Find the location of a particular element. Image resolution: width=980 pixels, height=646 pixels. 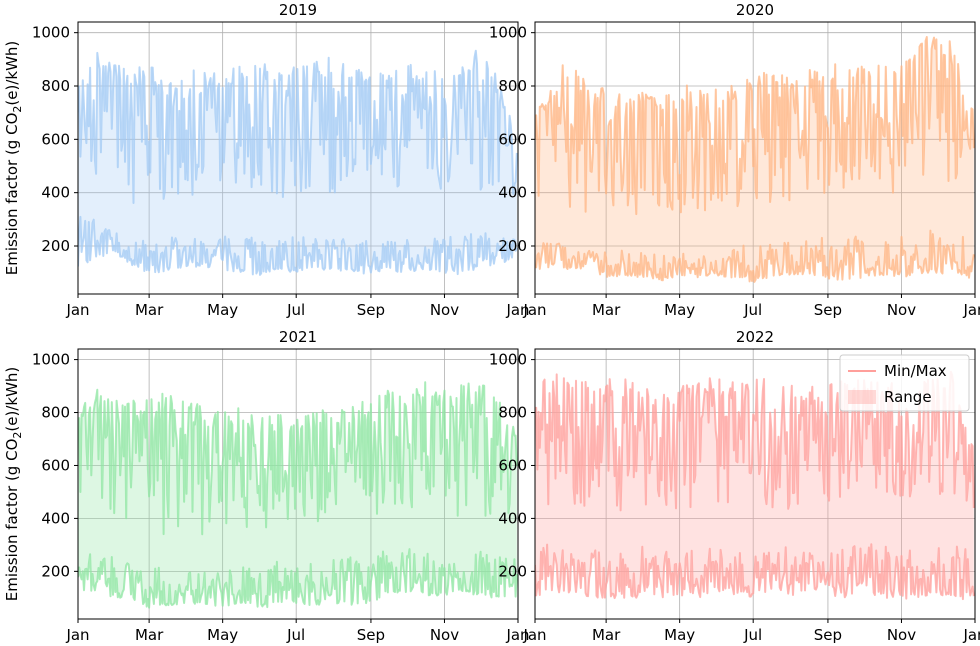

legend-box is located at coordinates (904, 383).